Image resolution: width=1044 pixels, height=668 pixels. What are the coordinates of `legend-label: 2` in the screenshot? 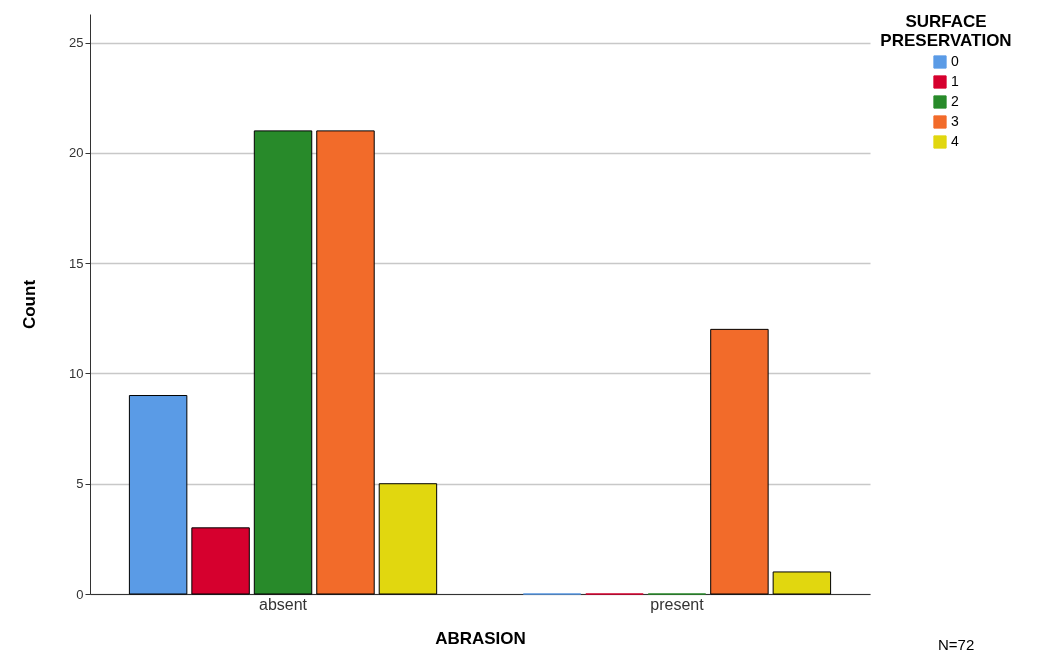 It's located at (955, 101).